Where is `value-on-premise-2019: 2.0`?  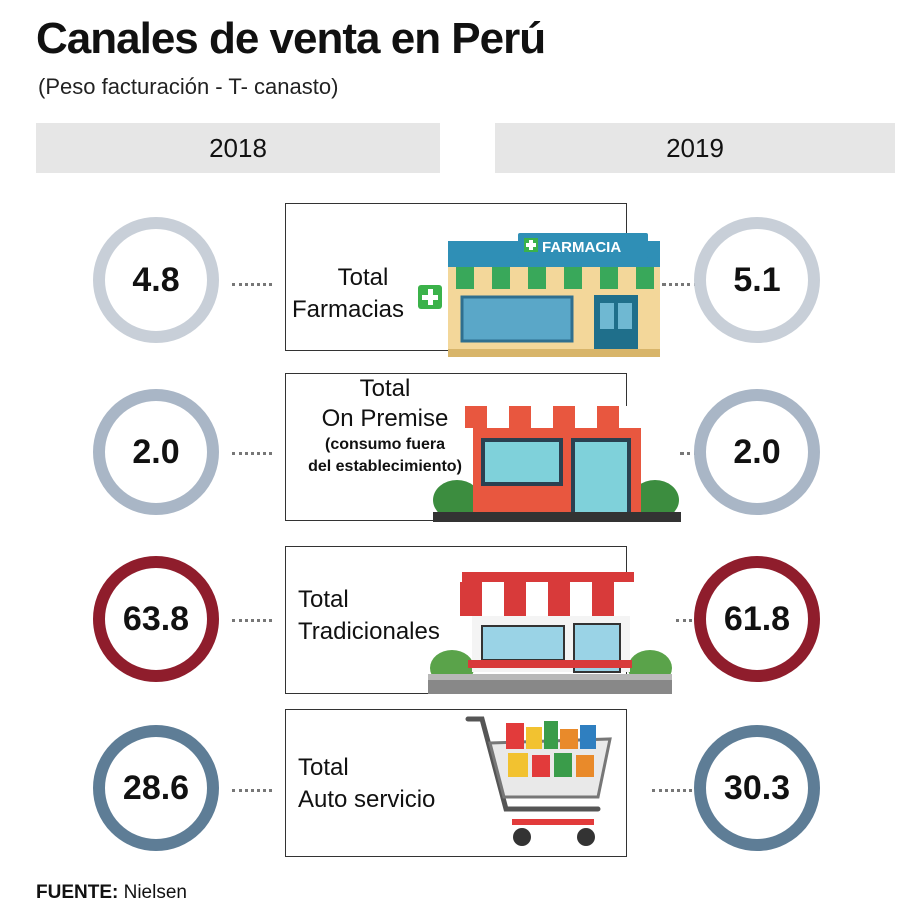
value-on-premise-2019: 2.0 is located at coordinates (757, 451).